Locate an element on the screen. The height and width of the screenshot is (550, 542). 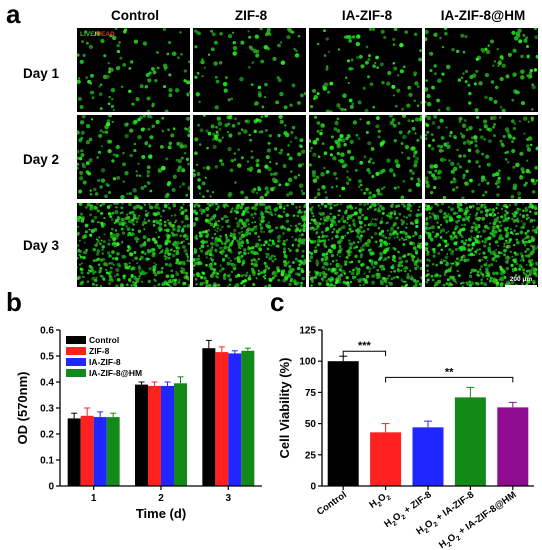
bar-control-day2 is located at coordinates (141, 435).